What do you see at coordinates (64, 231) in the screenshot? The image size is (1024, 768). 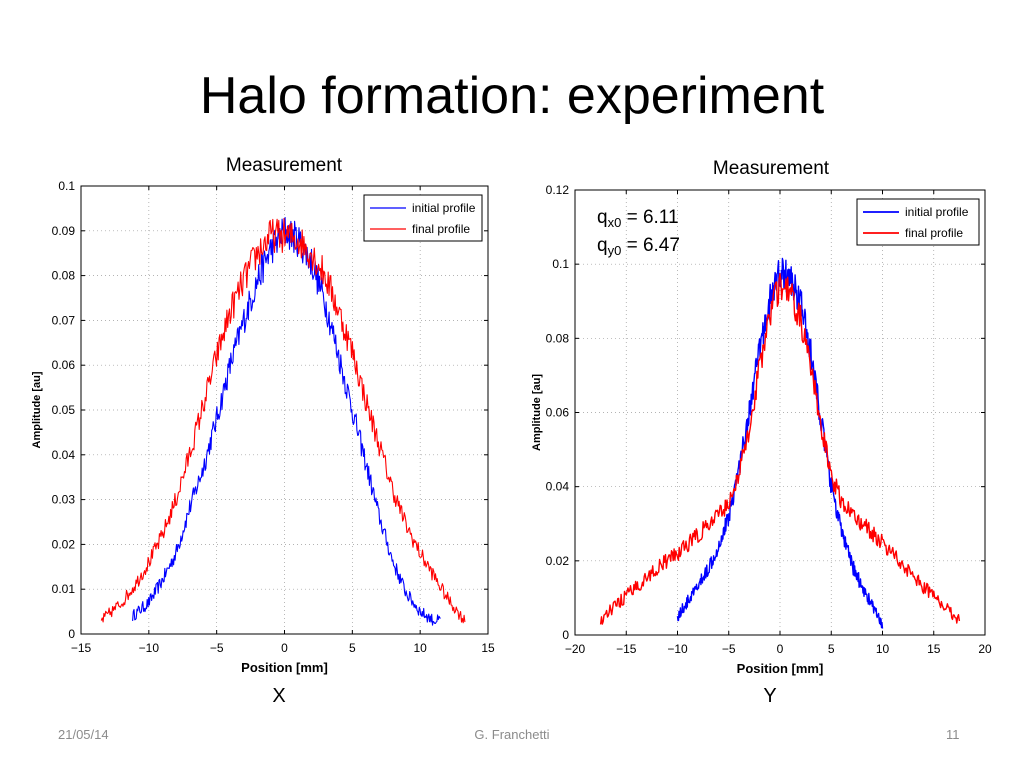 I see `chart-x-ytick-label: 0.09` at bounding box center [64, 231].